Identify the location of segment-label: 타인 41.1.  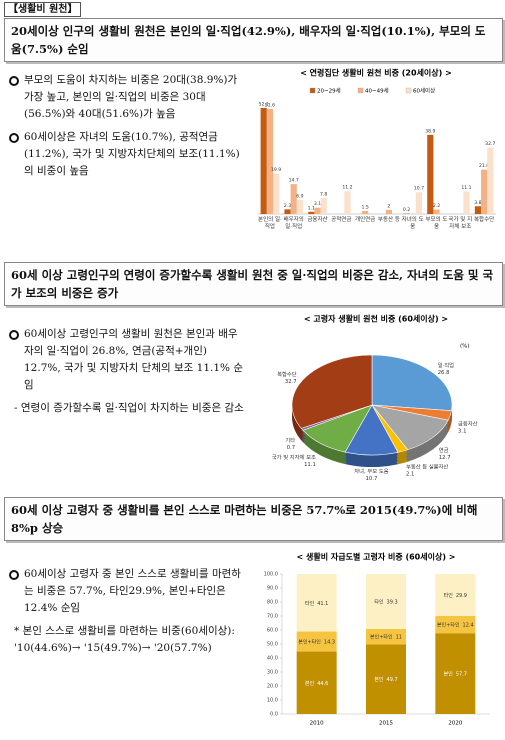
(316, 602).